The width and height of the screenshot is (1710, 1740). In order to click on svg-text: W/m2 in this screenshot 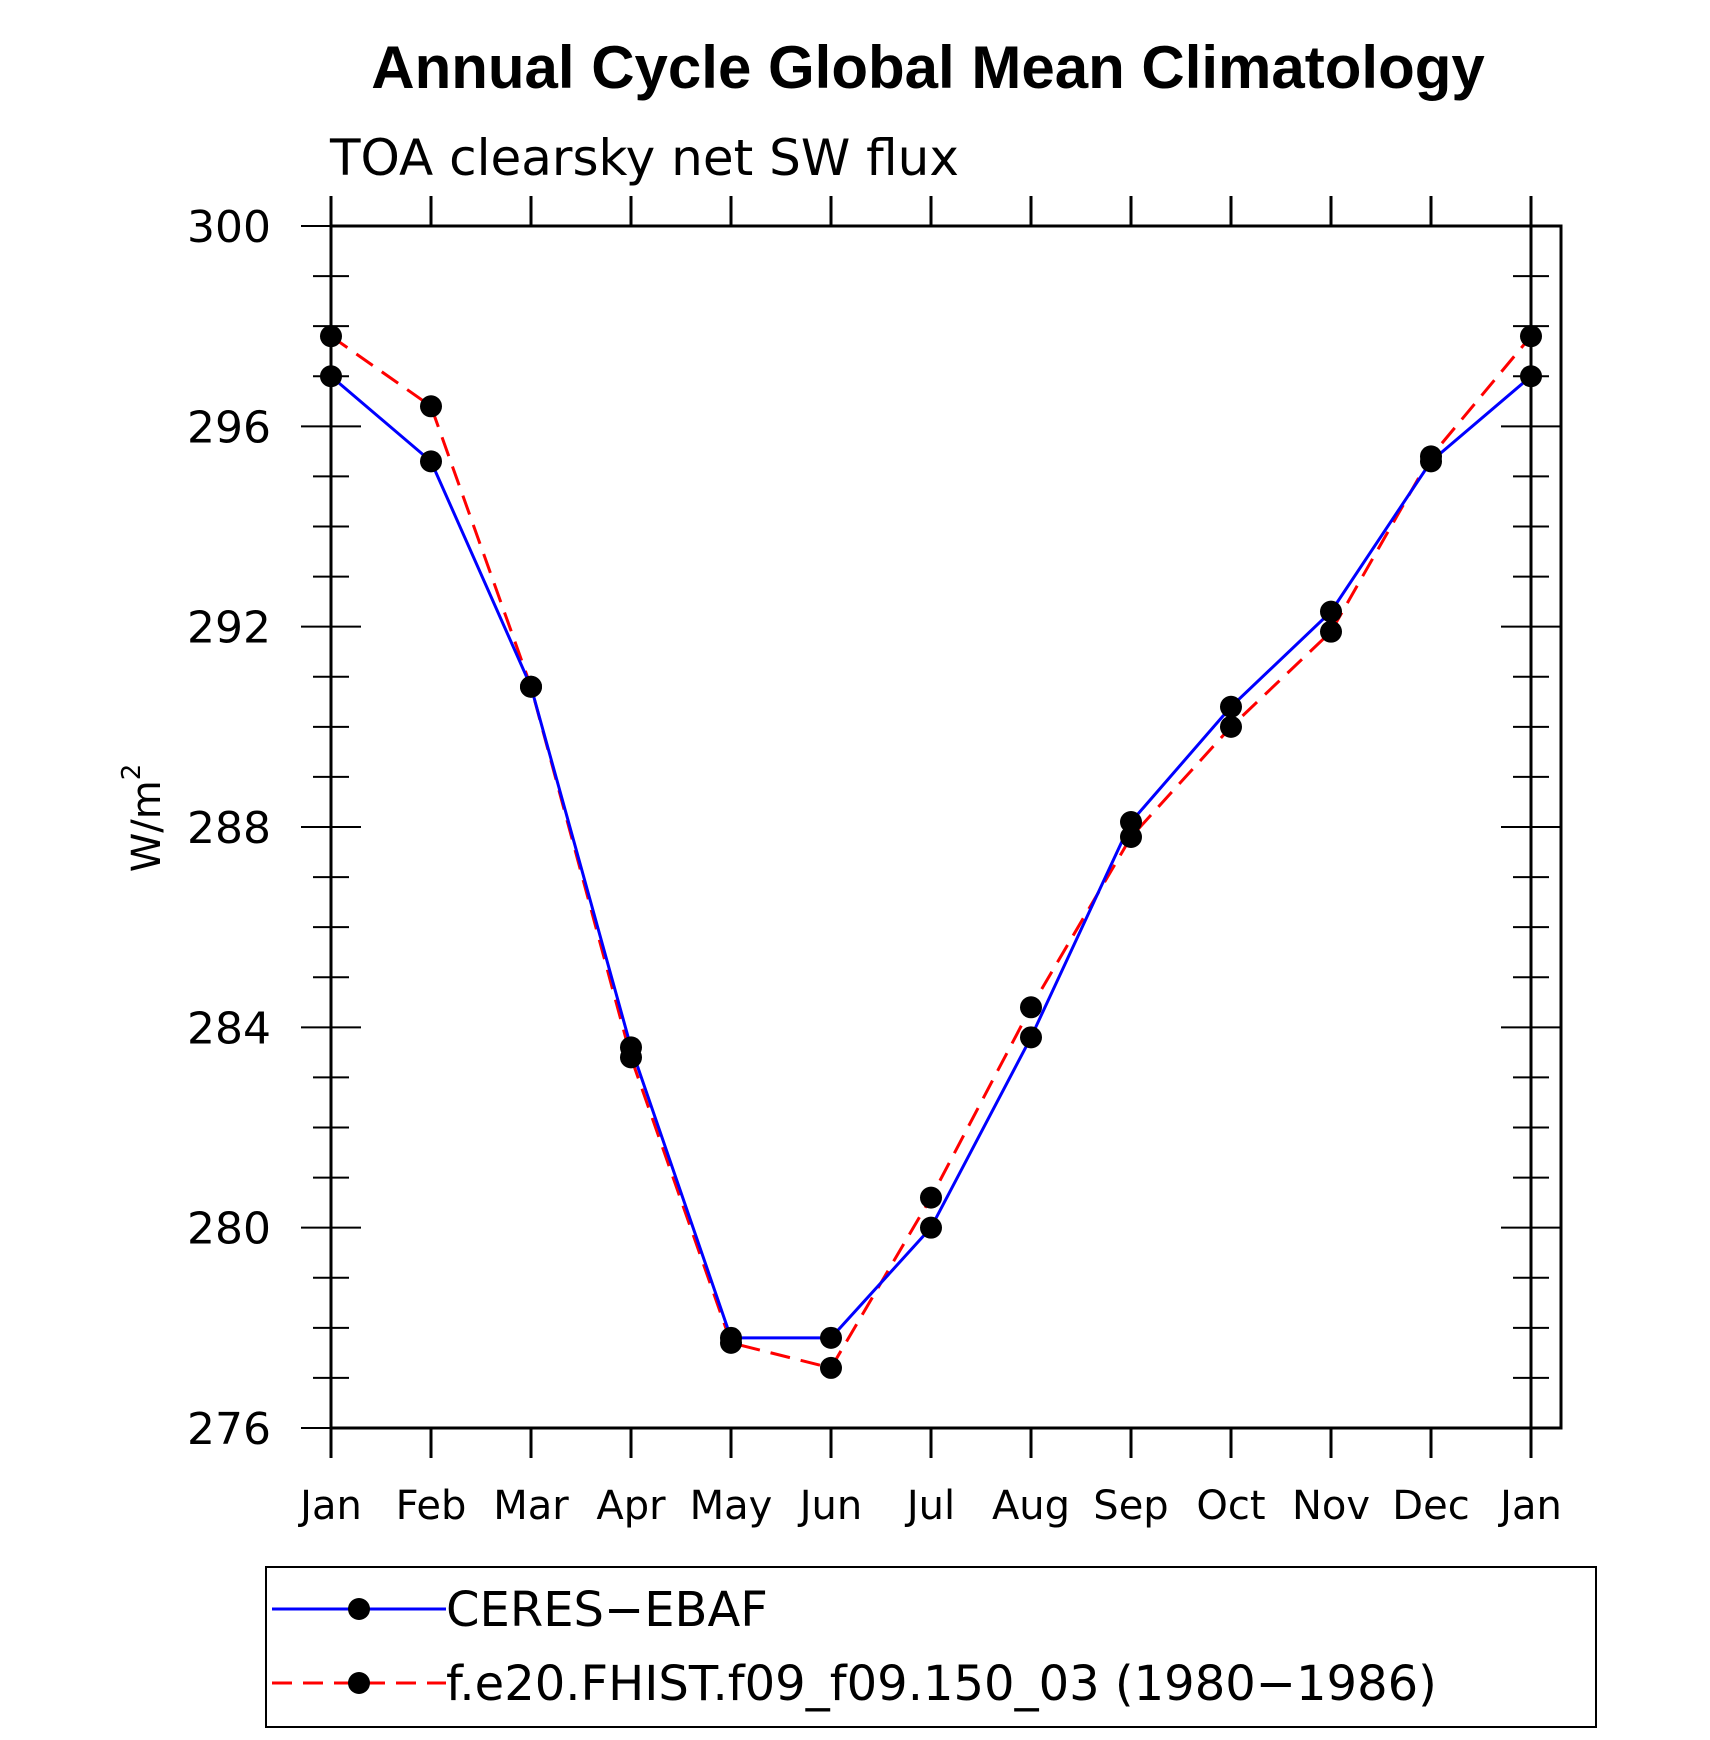, I will do `click(143, 818)`.